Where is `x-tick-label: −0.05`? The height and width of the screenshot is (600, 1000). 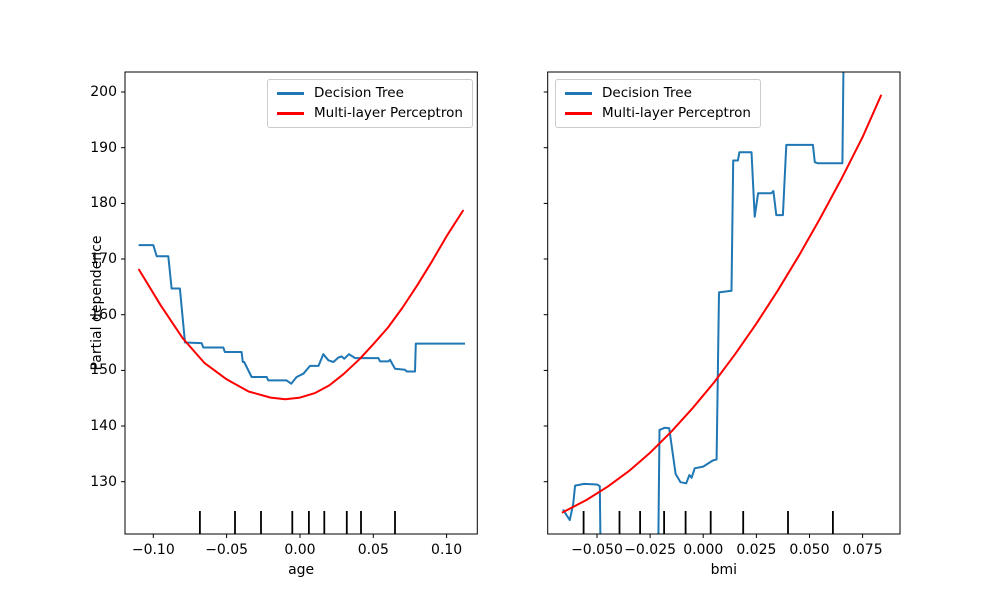 x-tick-label: −0.05 is located at coordinates (227, 550).